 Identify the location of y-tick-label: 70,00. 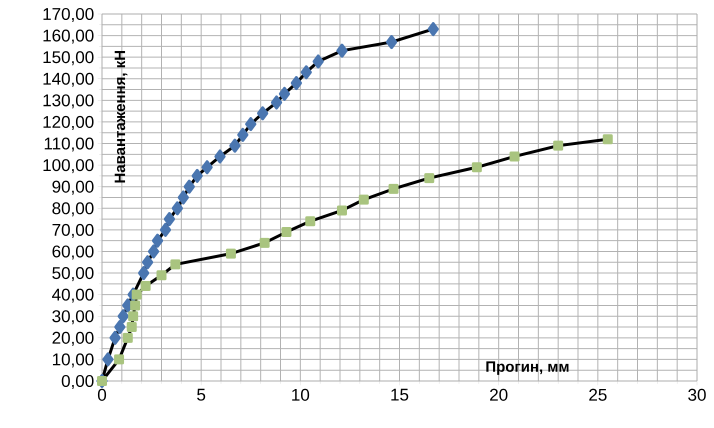
(73, 231).